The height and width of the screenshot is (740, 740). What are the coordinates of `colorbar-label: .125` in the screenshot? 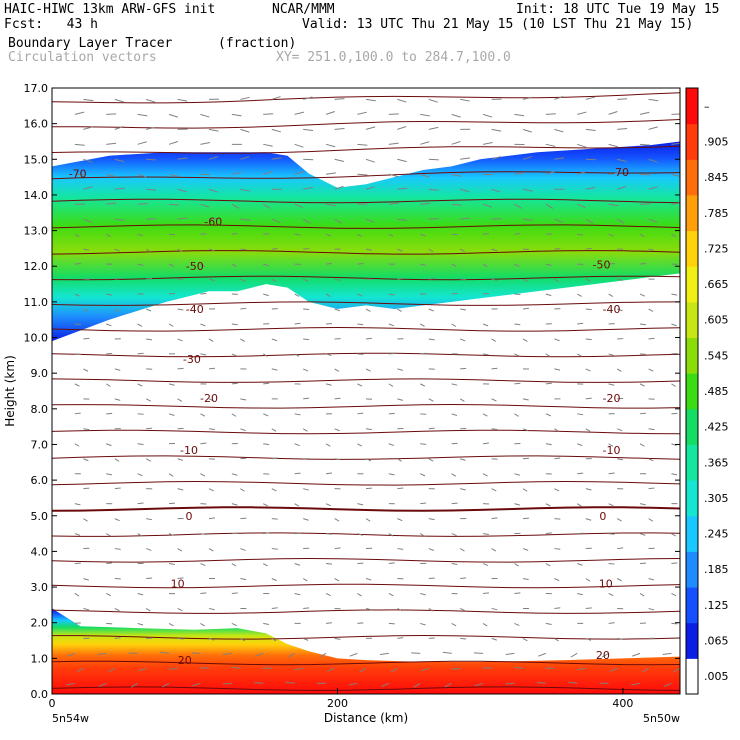 It's located at (716, 605).